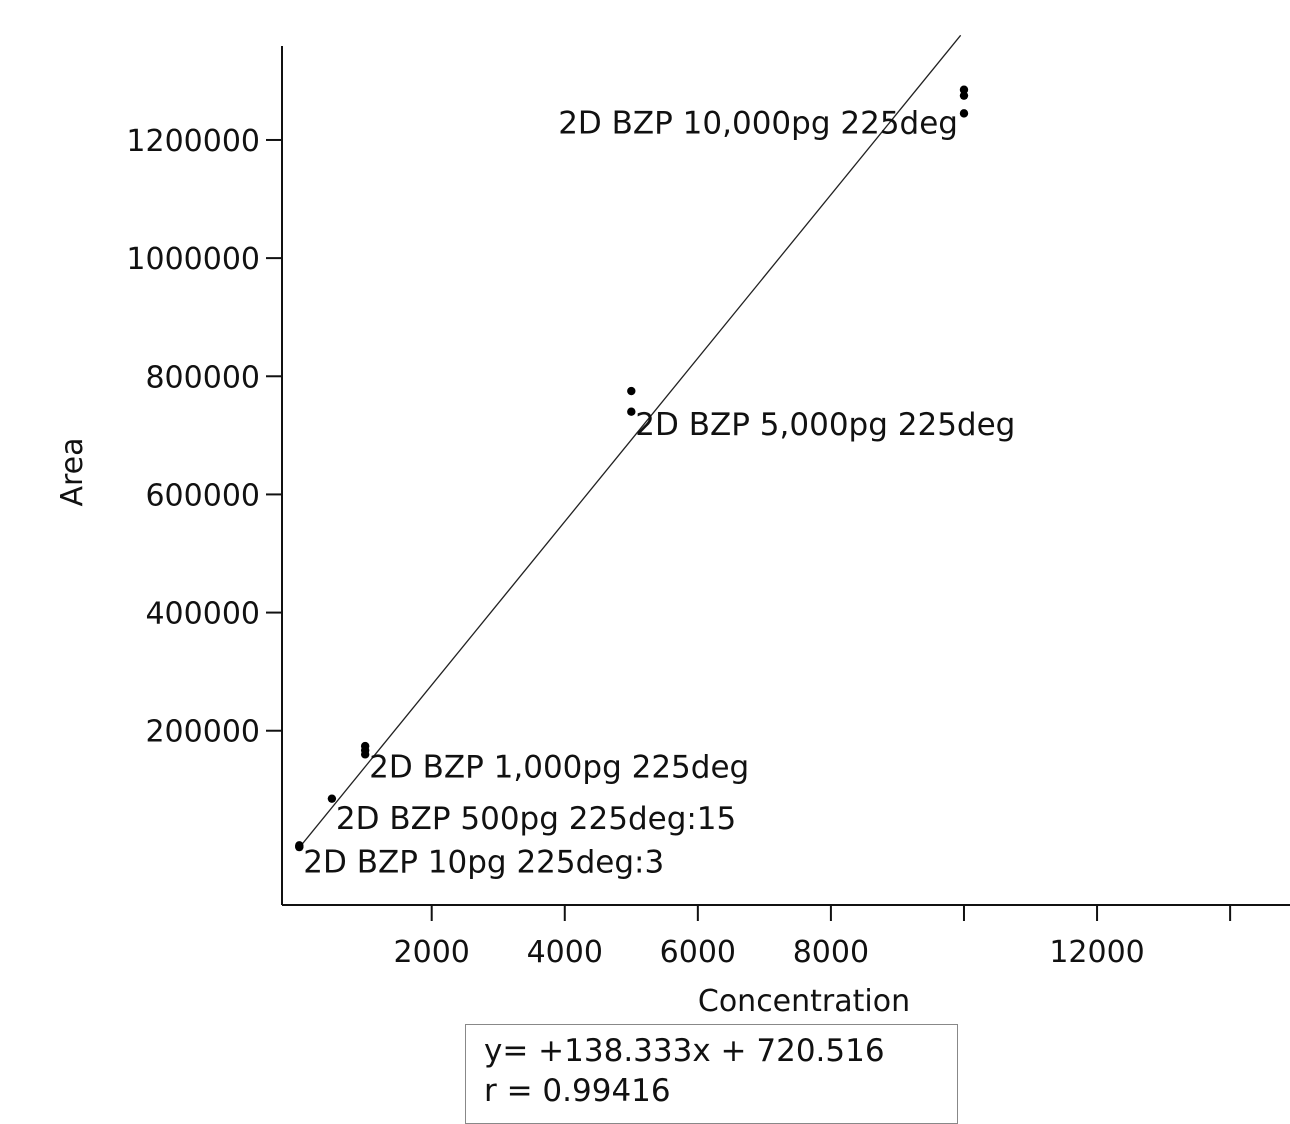 This screenshot has width=1290, height=1124. Describe the element at coordinates (577, 1091) in the screenshot. I see `correlation-coefficient: r = 0.99416` at that location.